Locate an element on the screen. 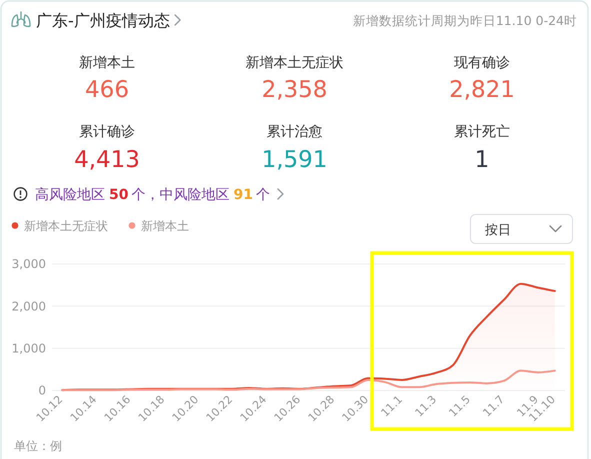  text: 1,591 is located at coordinates (295, 160).